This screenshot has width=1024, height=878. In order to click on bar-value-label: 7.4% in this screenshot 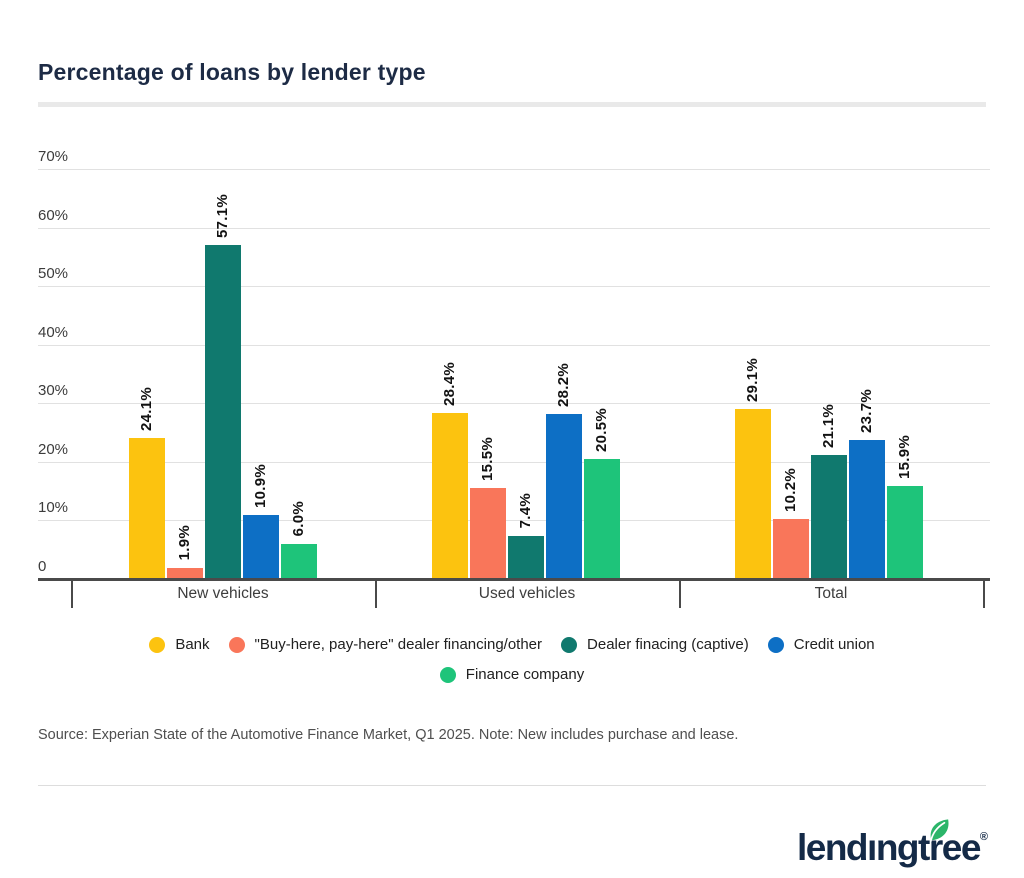, I will do `click(525, 511)`.